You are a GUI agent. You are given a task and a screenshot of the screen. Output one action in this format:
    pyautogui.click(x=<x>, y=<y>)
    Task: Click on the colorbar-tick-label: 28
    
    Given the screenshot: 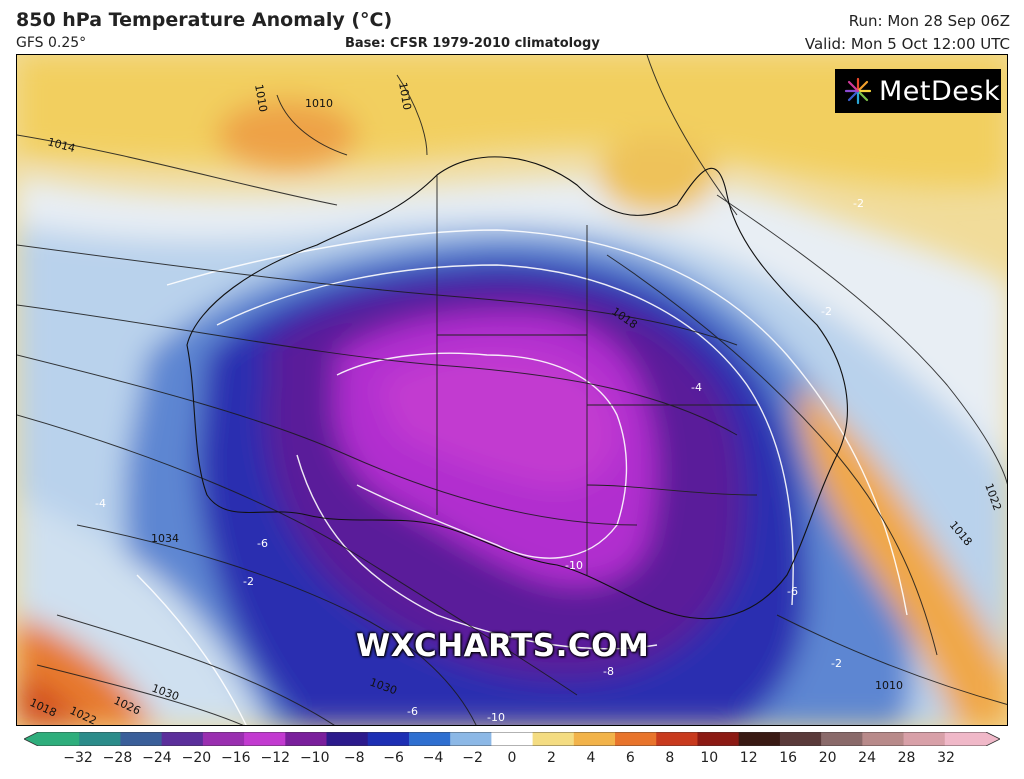 What is the action you would take?
    pyautogui.click(x=906, y=758)
    